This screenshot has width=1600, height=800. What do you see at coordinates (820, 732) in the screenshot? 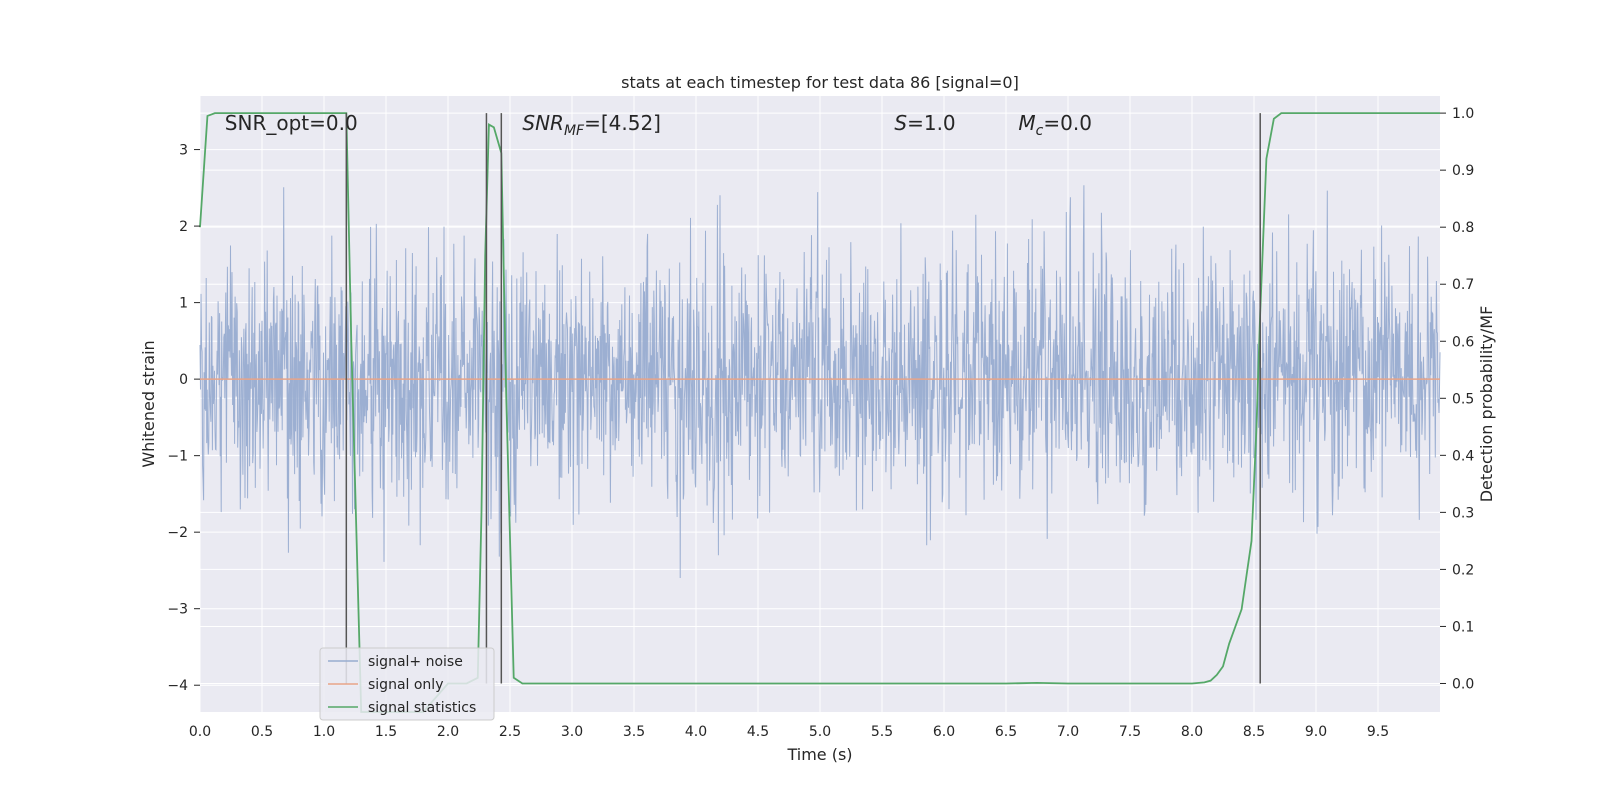
I see `x-tick-label: 5.0` at bounding box center [820, 732].